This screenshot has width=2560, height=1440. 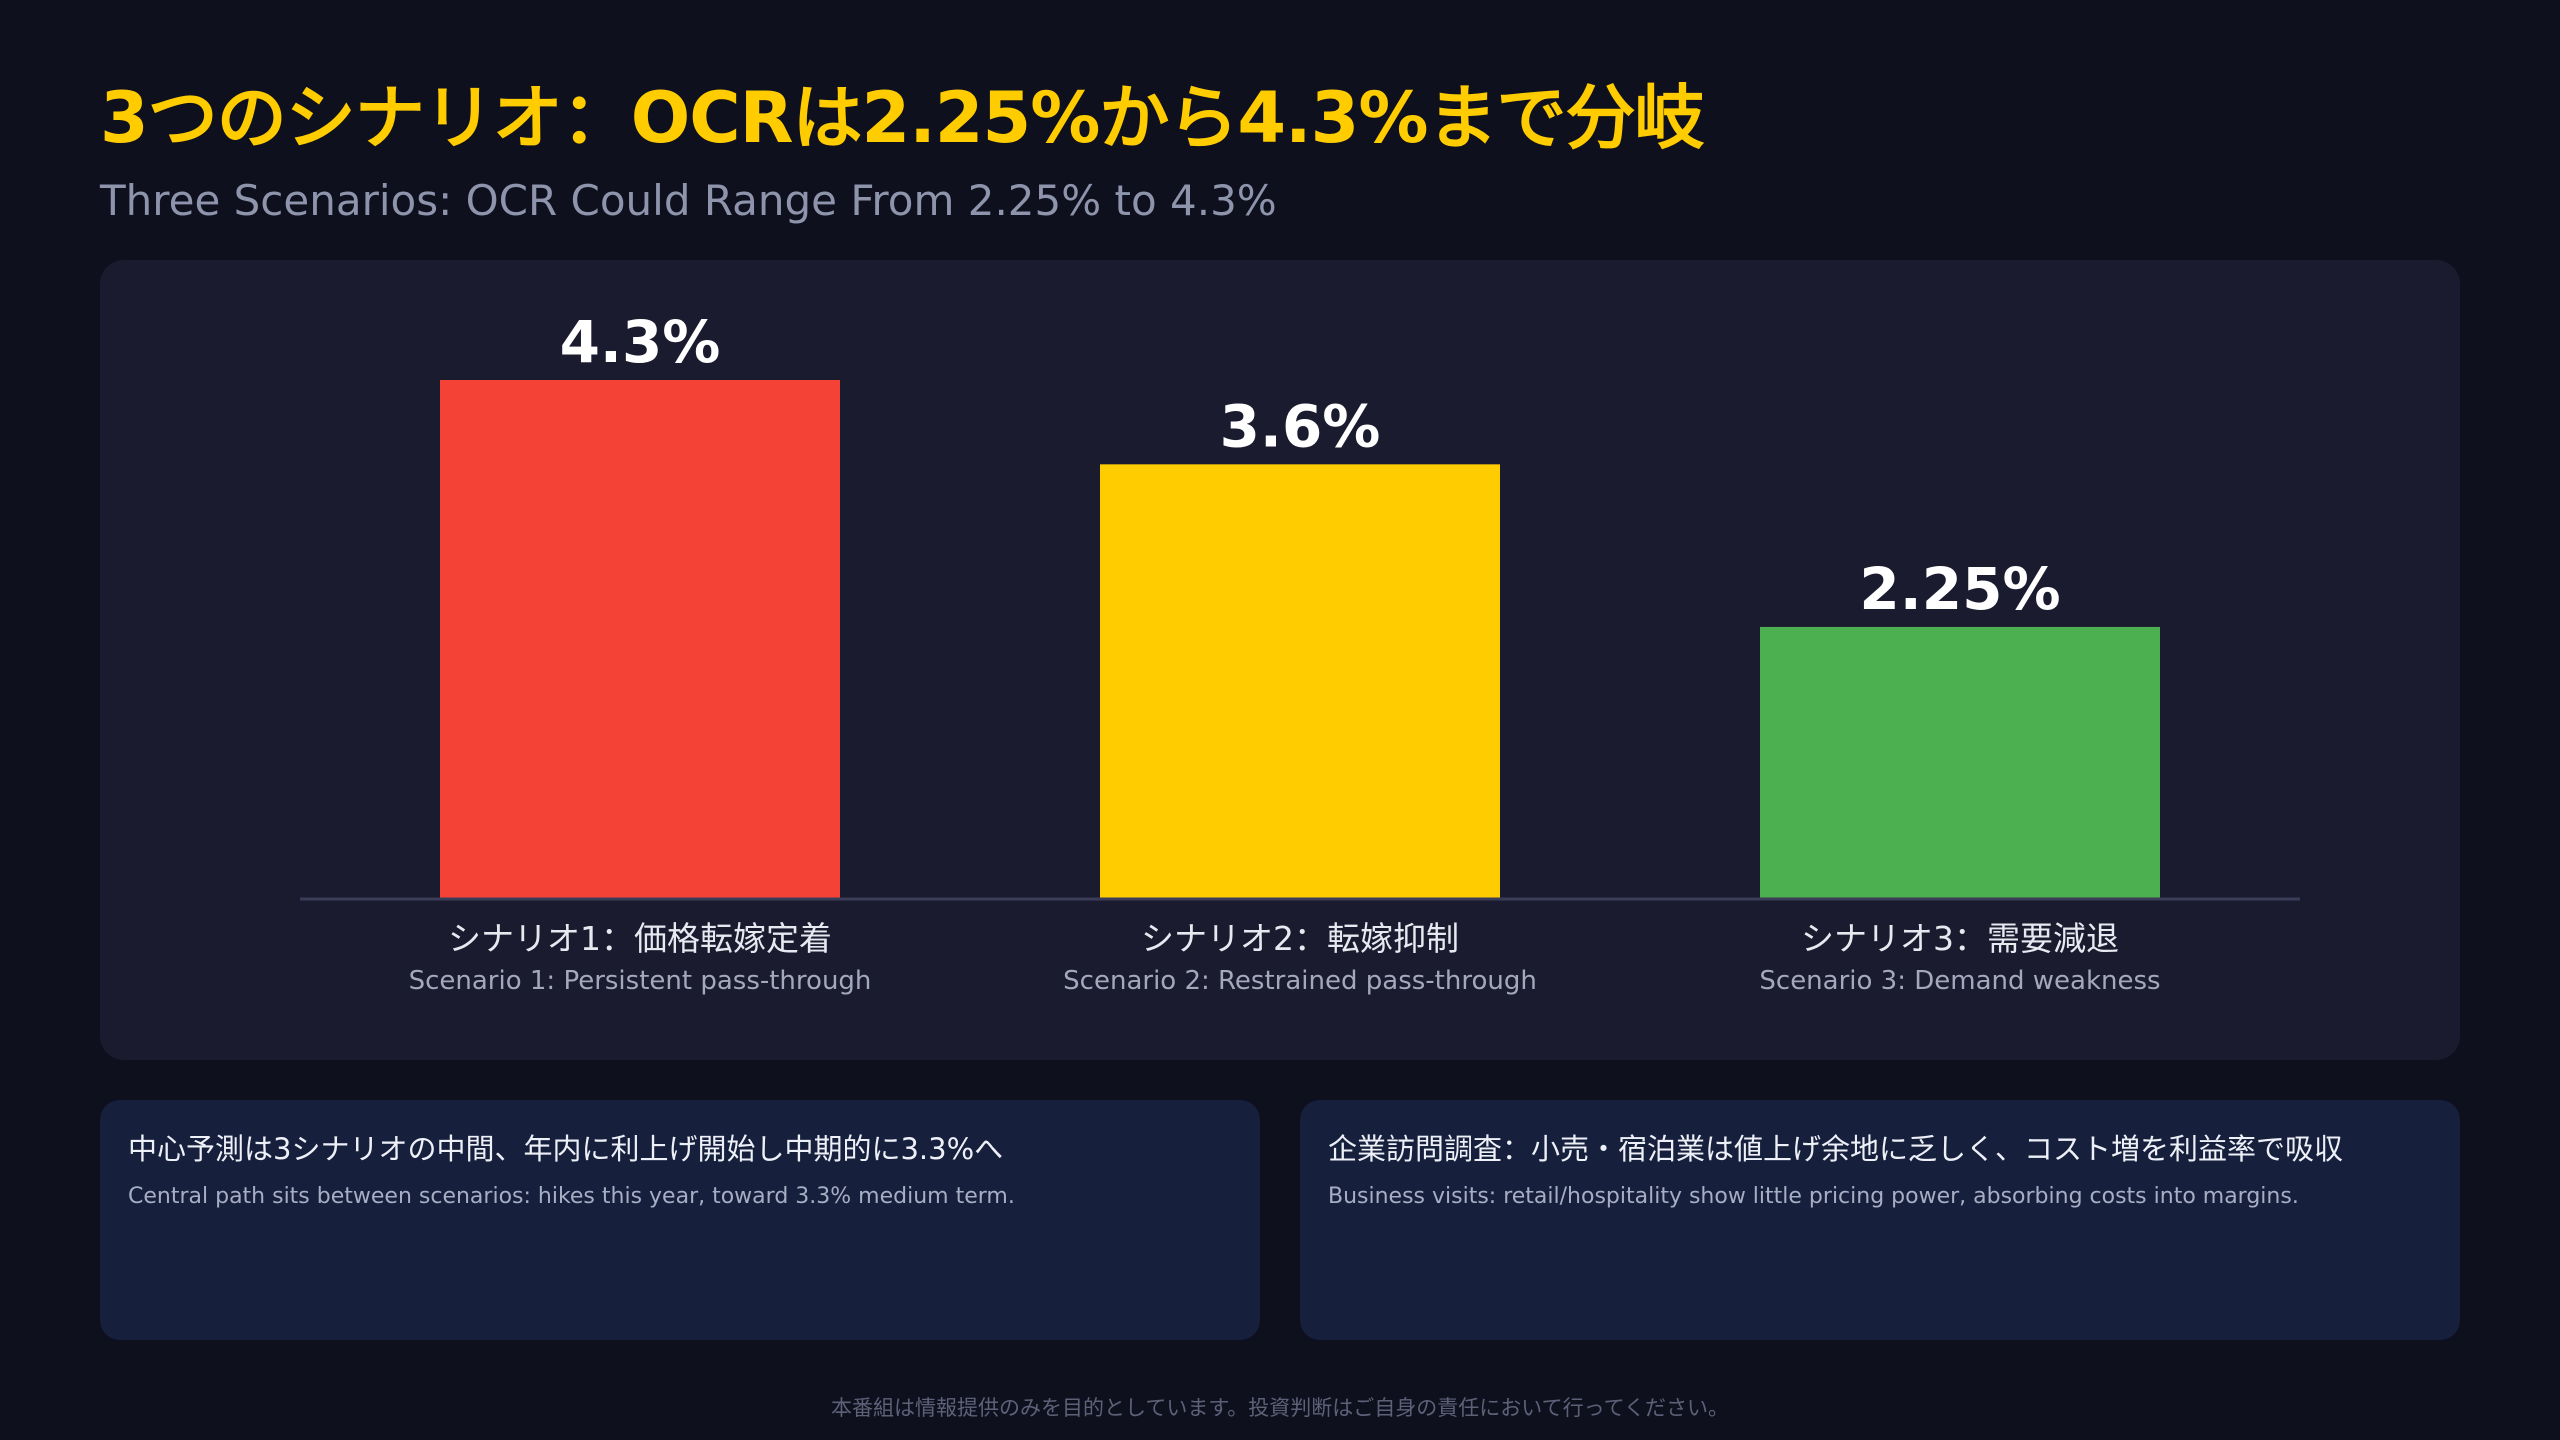 What do you see at coordinates (1300, 938) in the screenshot?
I see `category-label-2: シナリオ2：転嫁抑制` at bounding box center [1300, 938].